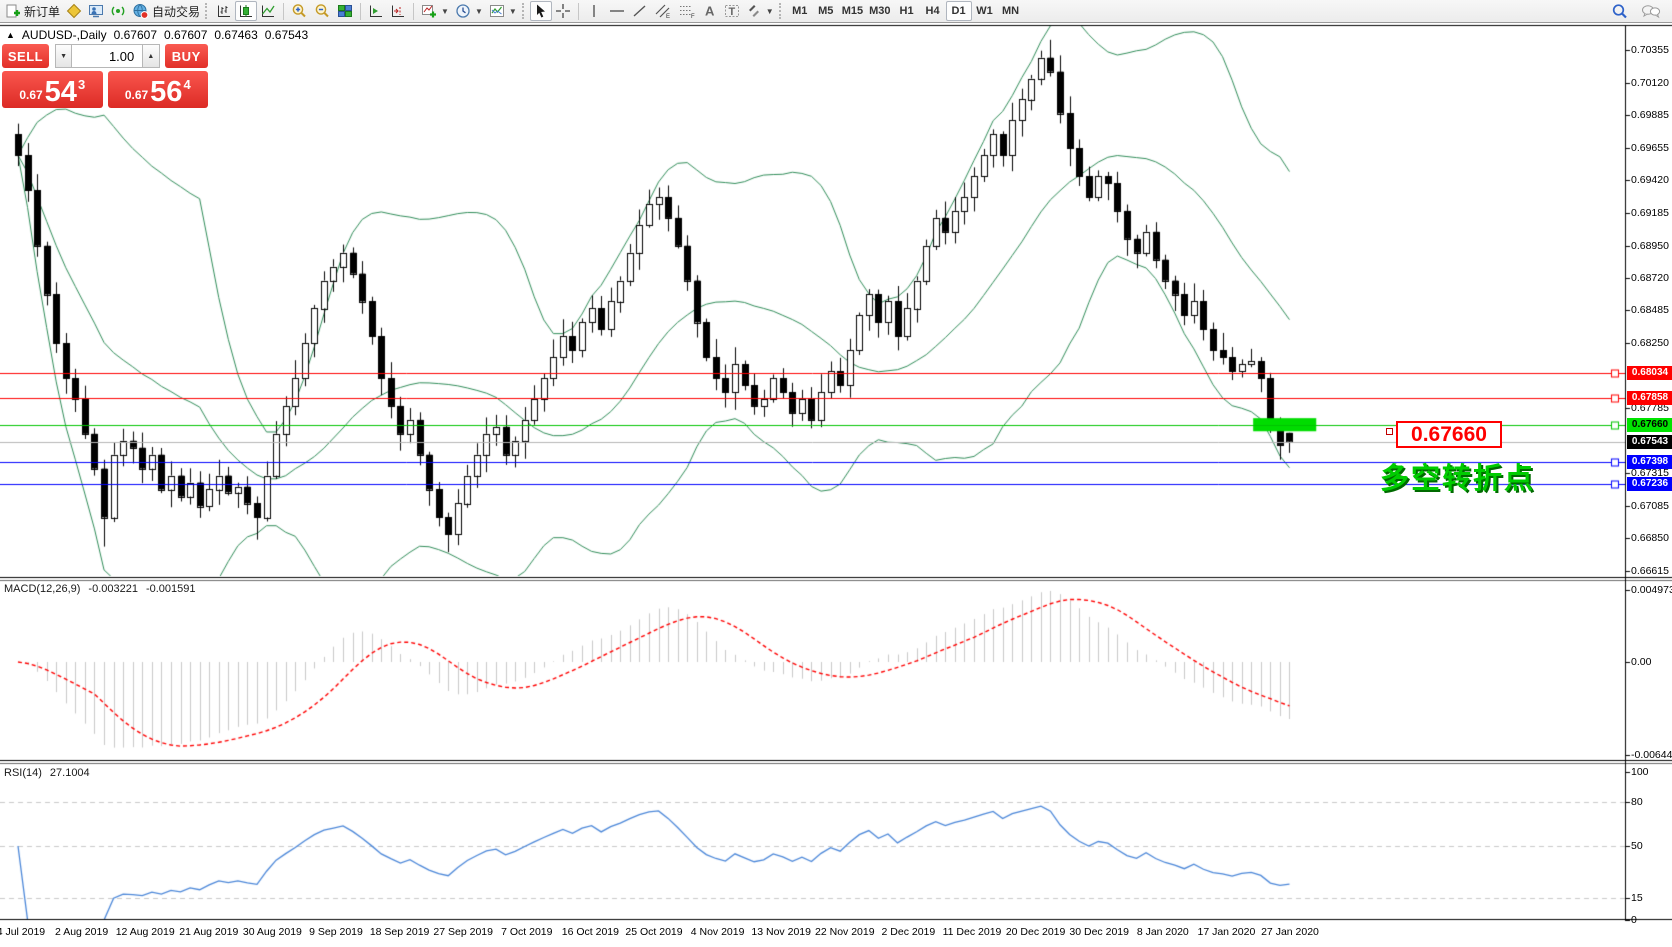  What do you see at coordinates (1650, 505) in the screenshot?
I see `price-tick-label: 0.67085` at bounding box center [1650, 505].